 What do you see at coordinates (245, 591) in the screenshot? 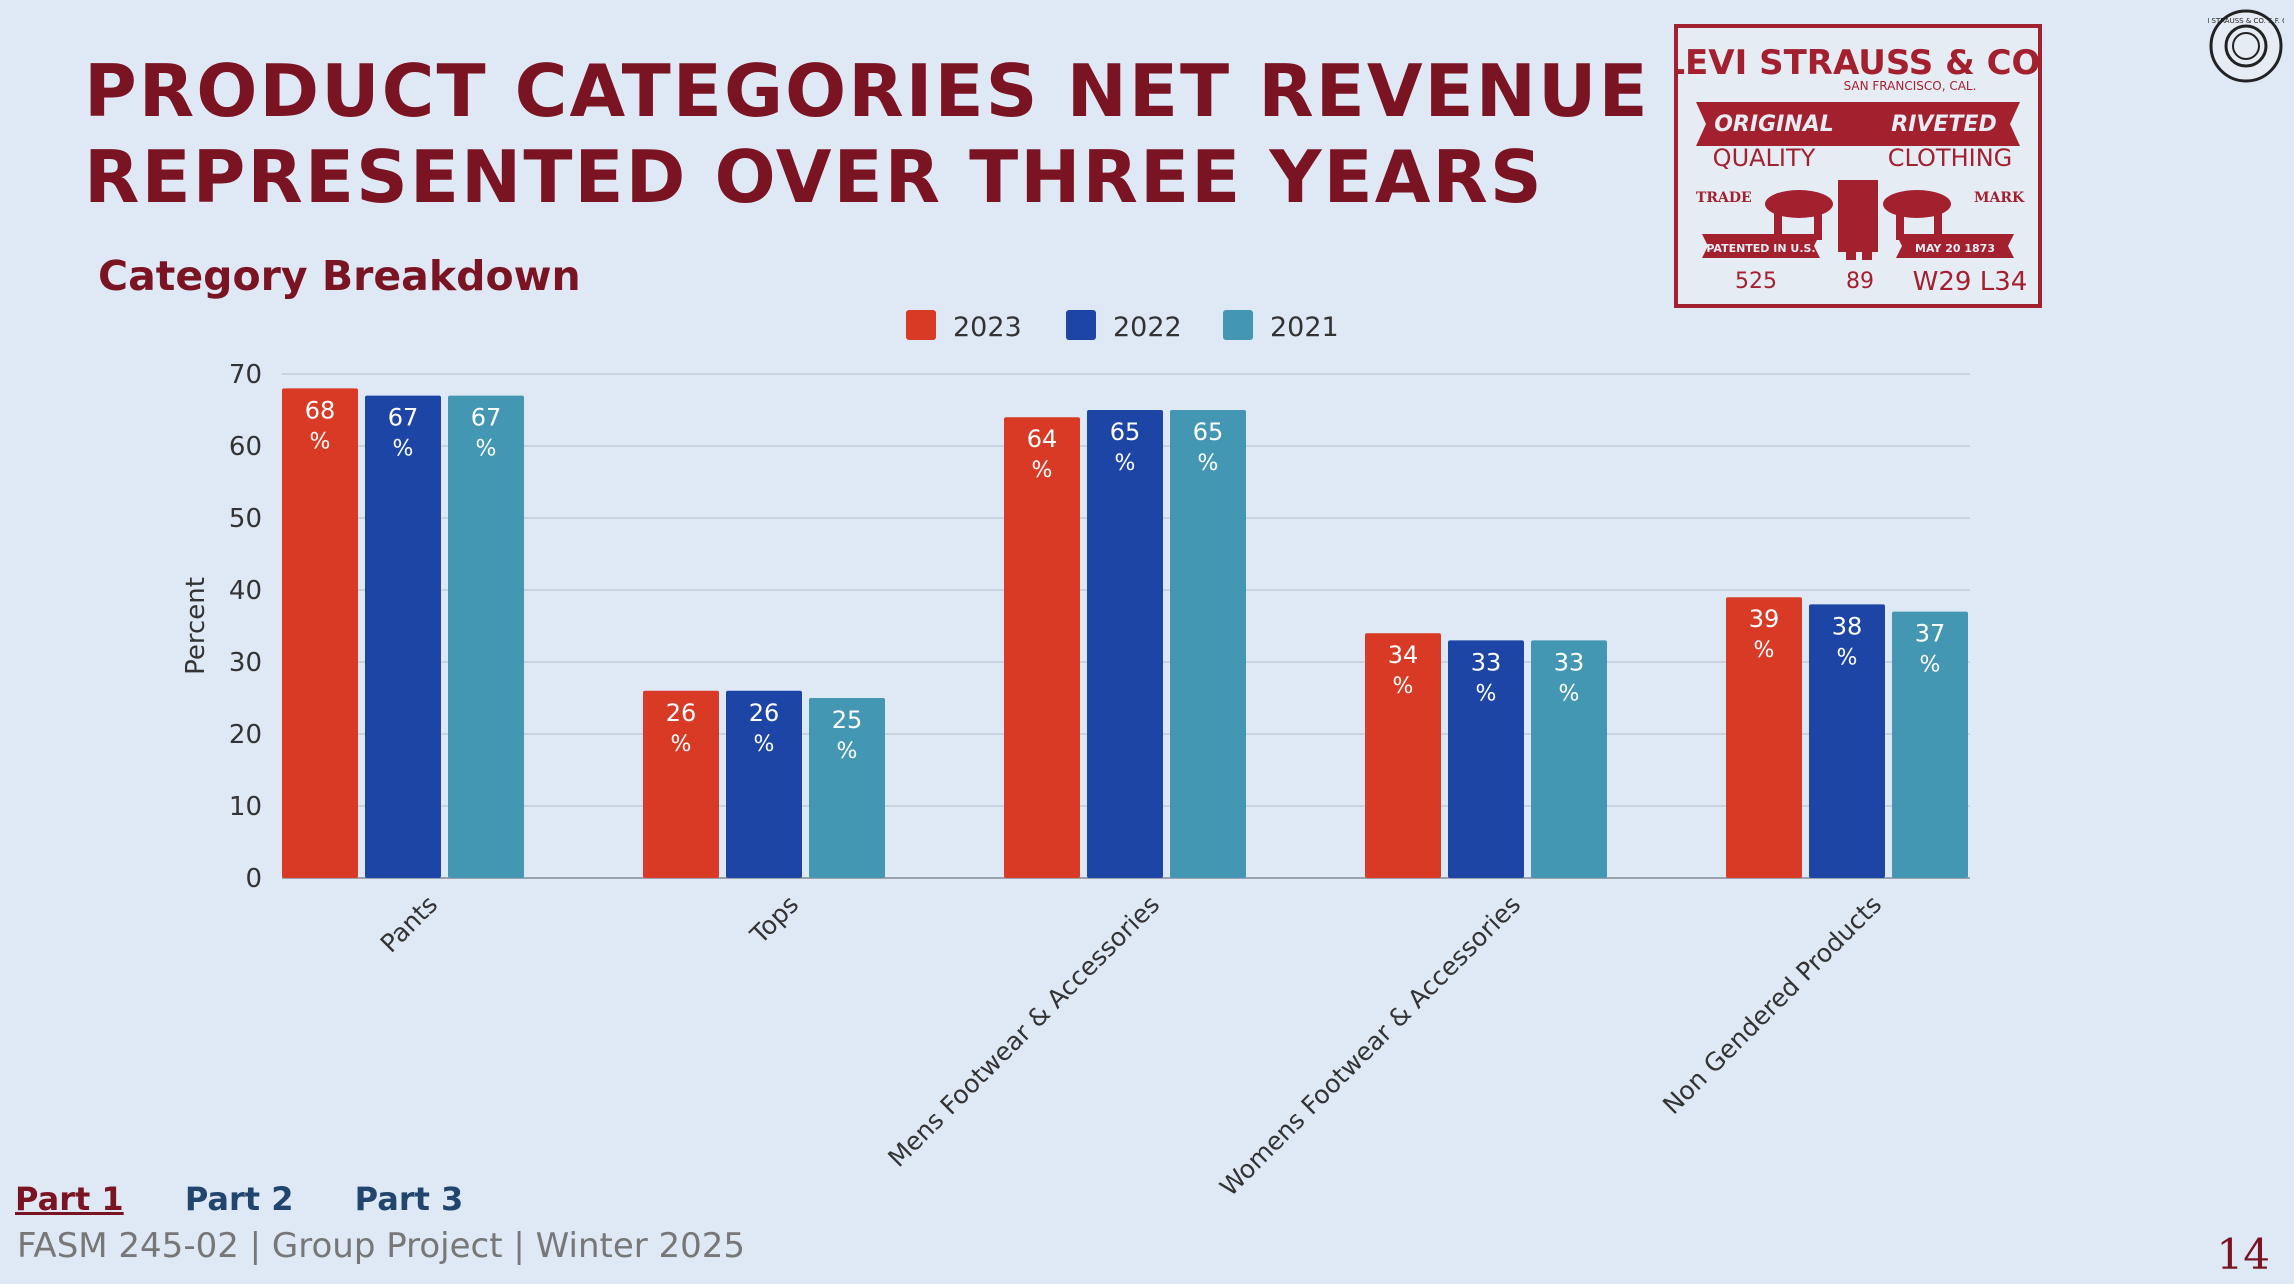
I see `y-tick-label: 40` at bounding box center [245, 591].